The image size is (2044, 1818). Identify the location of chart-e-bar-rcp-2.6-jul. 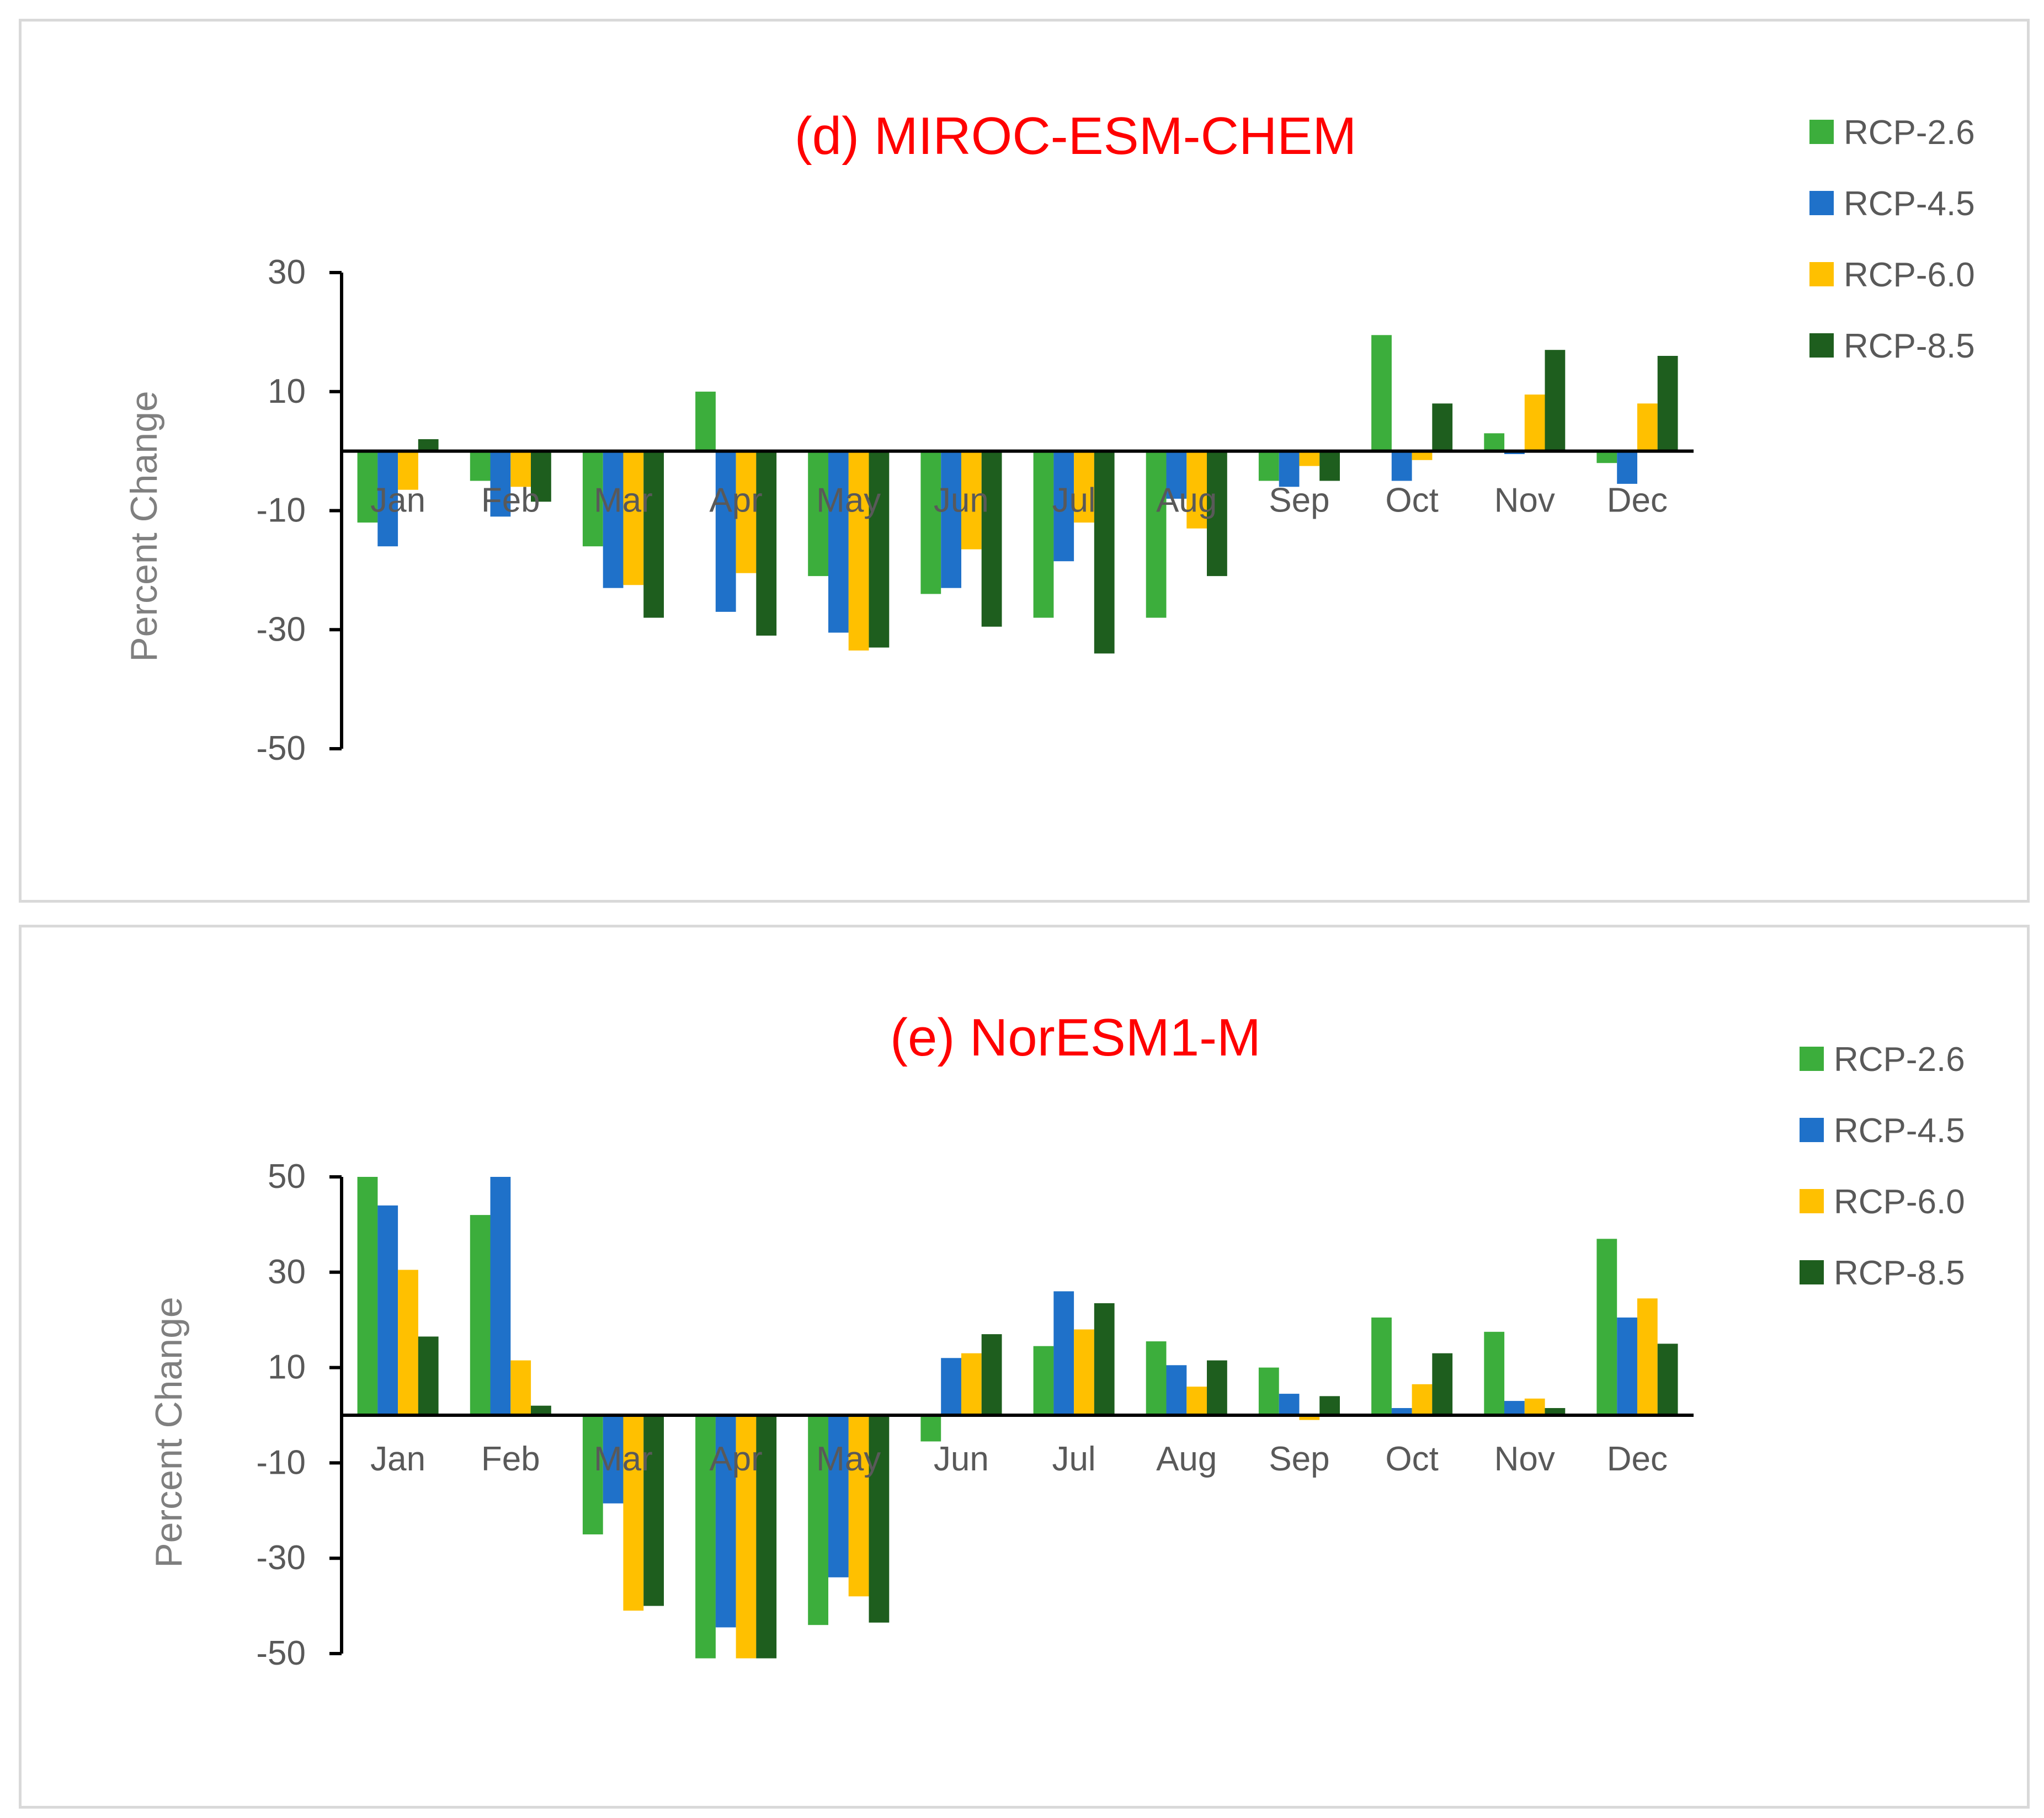
(1043, 1380).